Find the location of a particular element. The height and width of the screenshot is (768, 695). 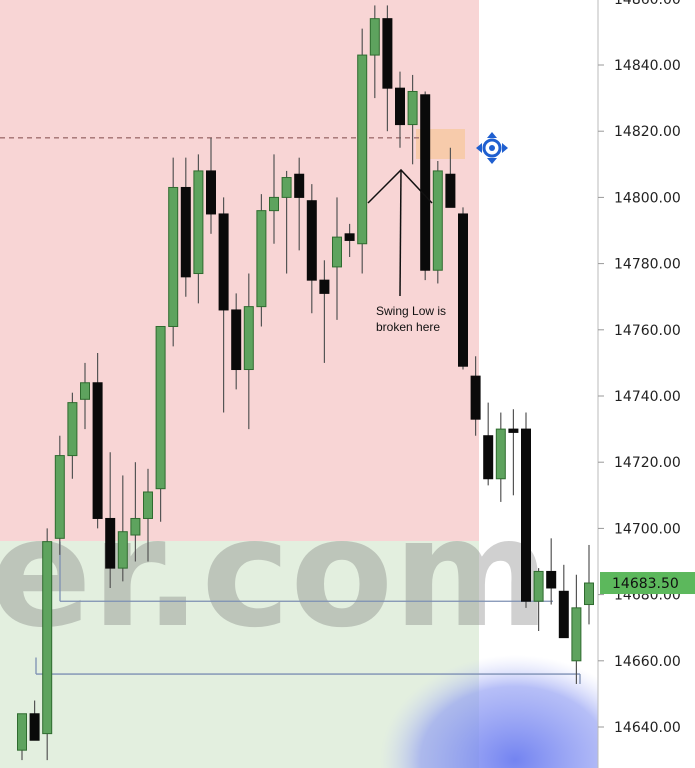

price-tick-label: 14740.00 is located at coordinates (647, 397).